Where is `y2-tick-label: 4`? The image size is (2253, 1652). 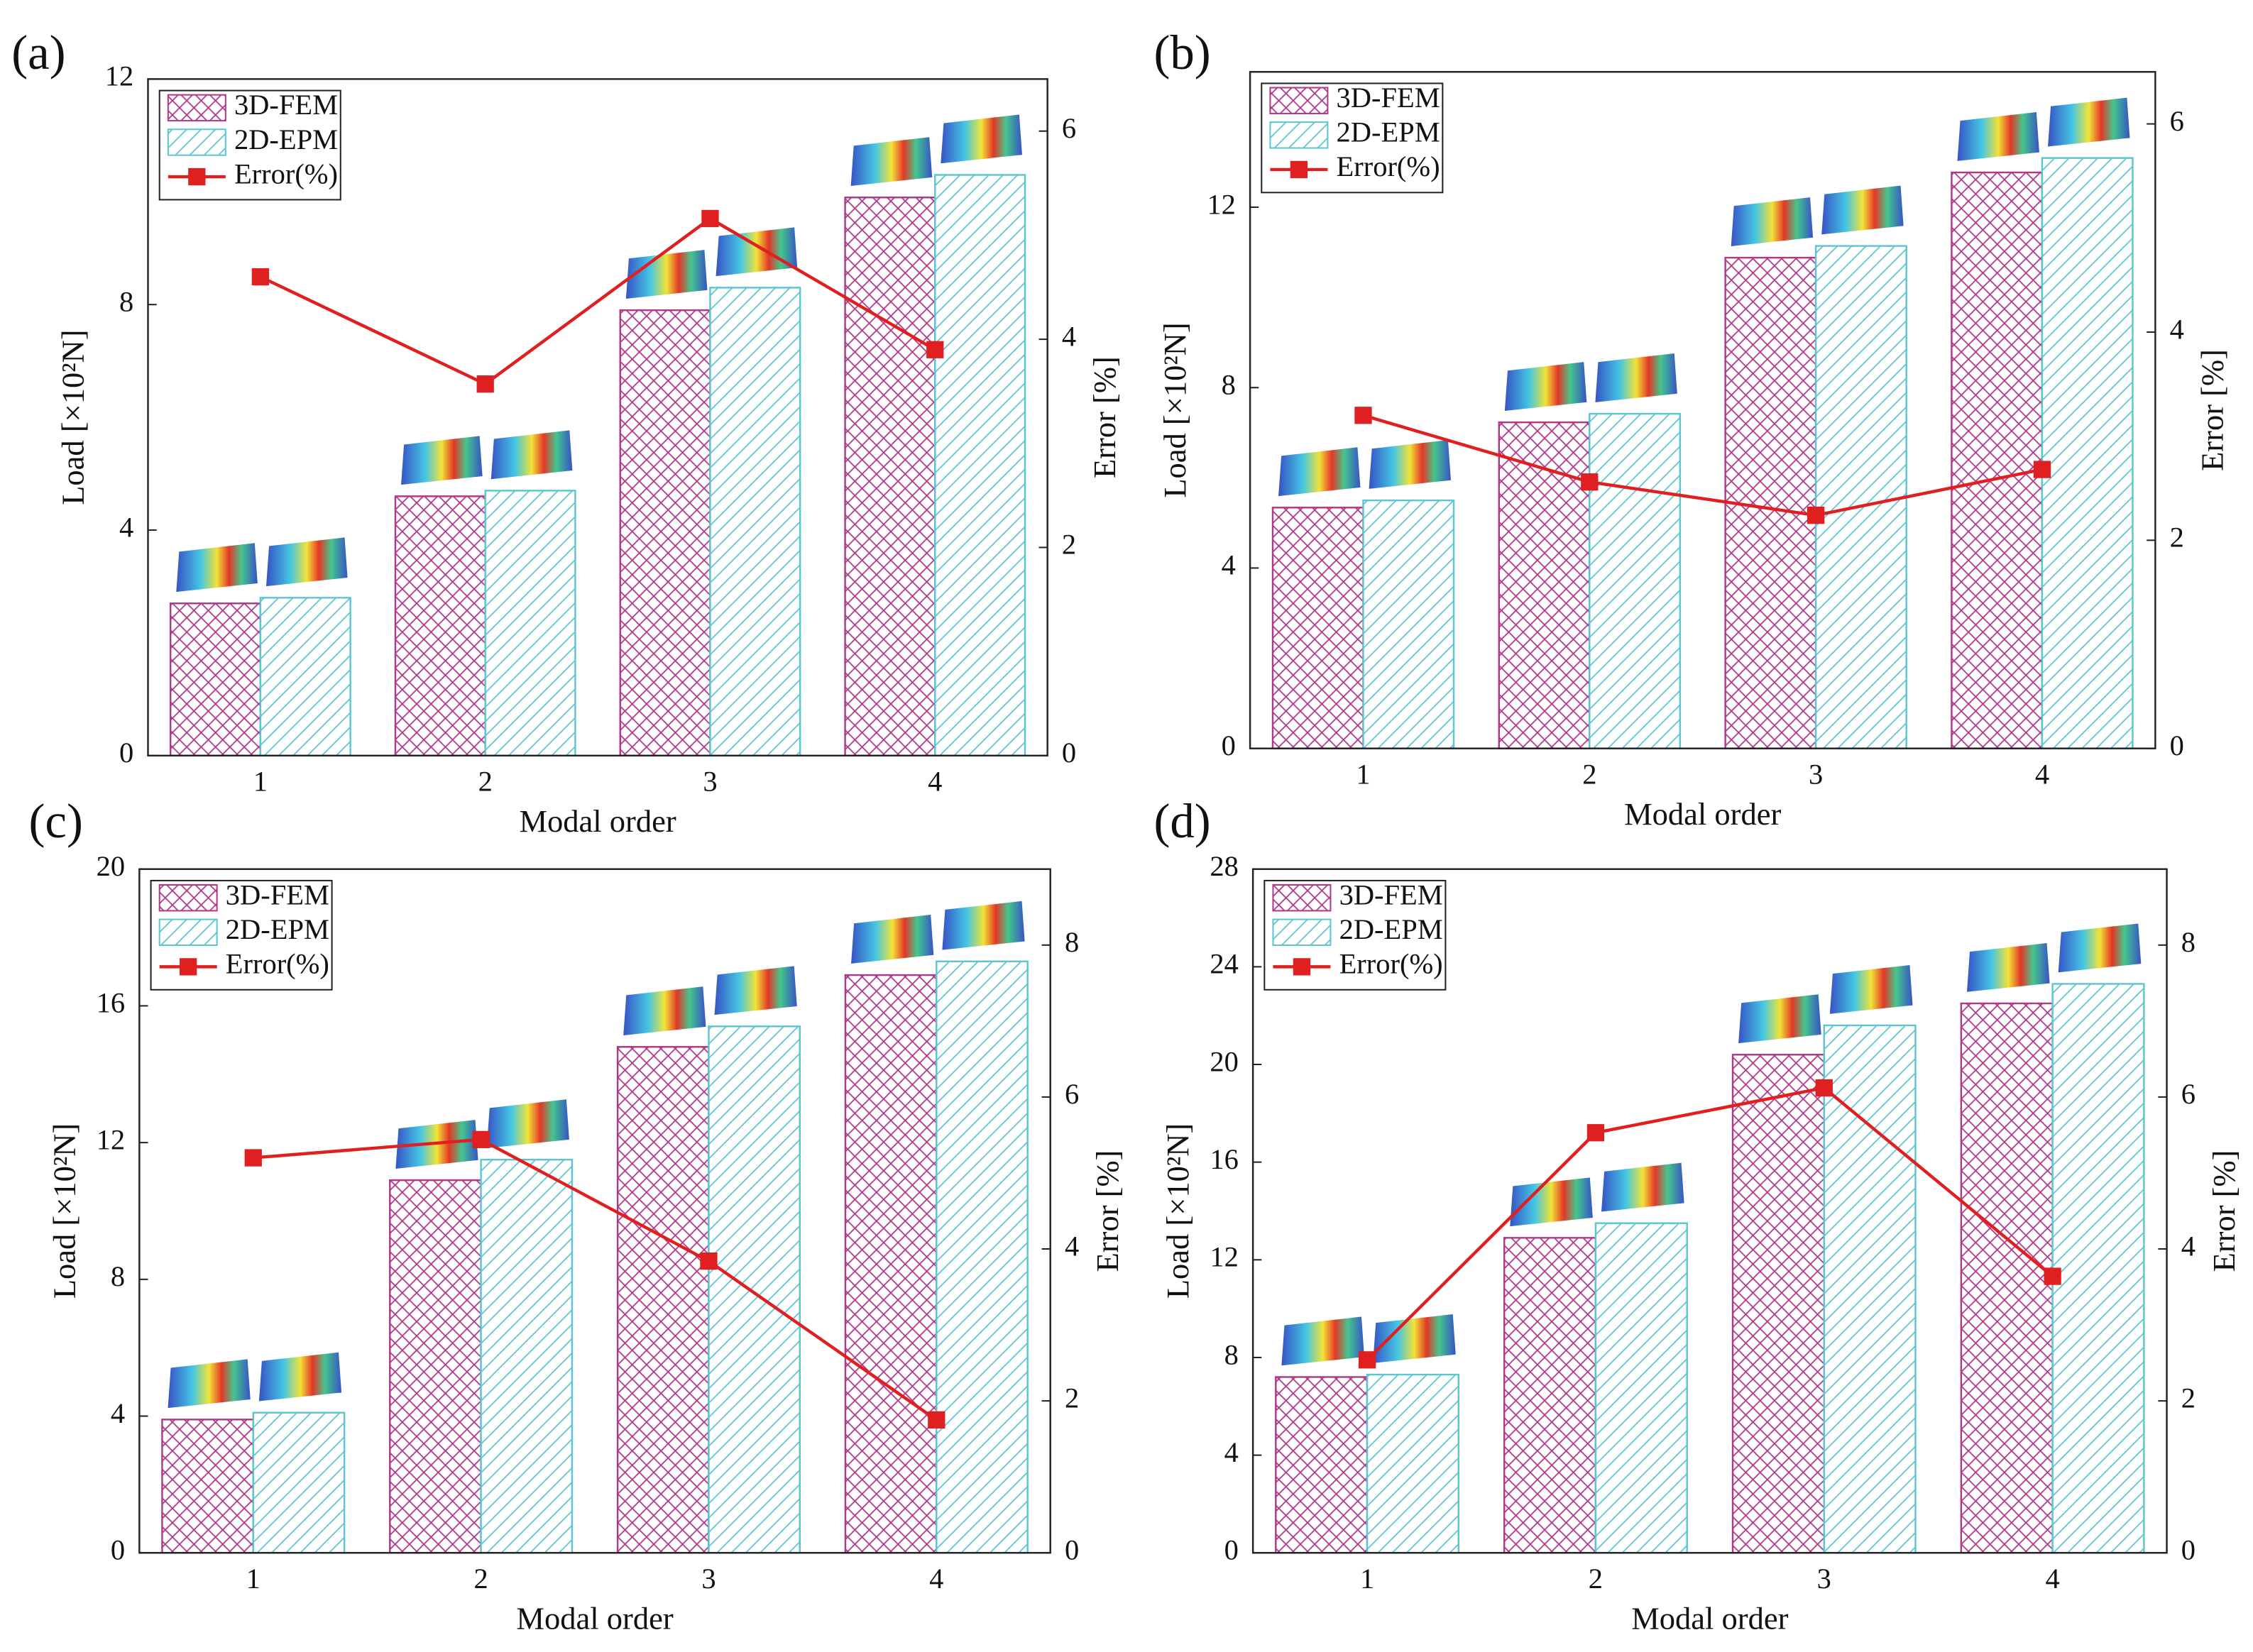
y2-tick-label: 4 is located at coordinates (1072, 1246).